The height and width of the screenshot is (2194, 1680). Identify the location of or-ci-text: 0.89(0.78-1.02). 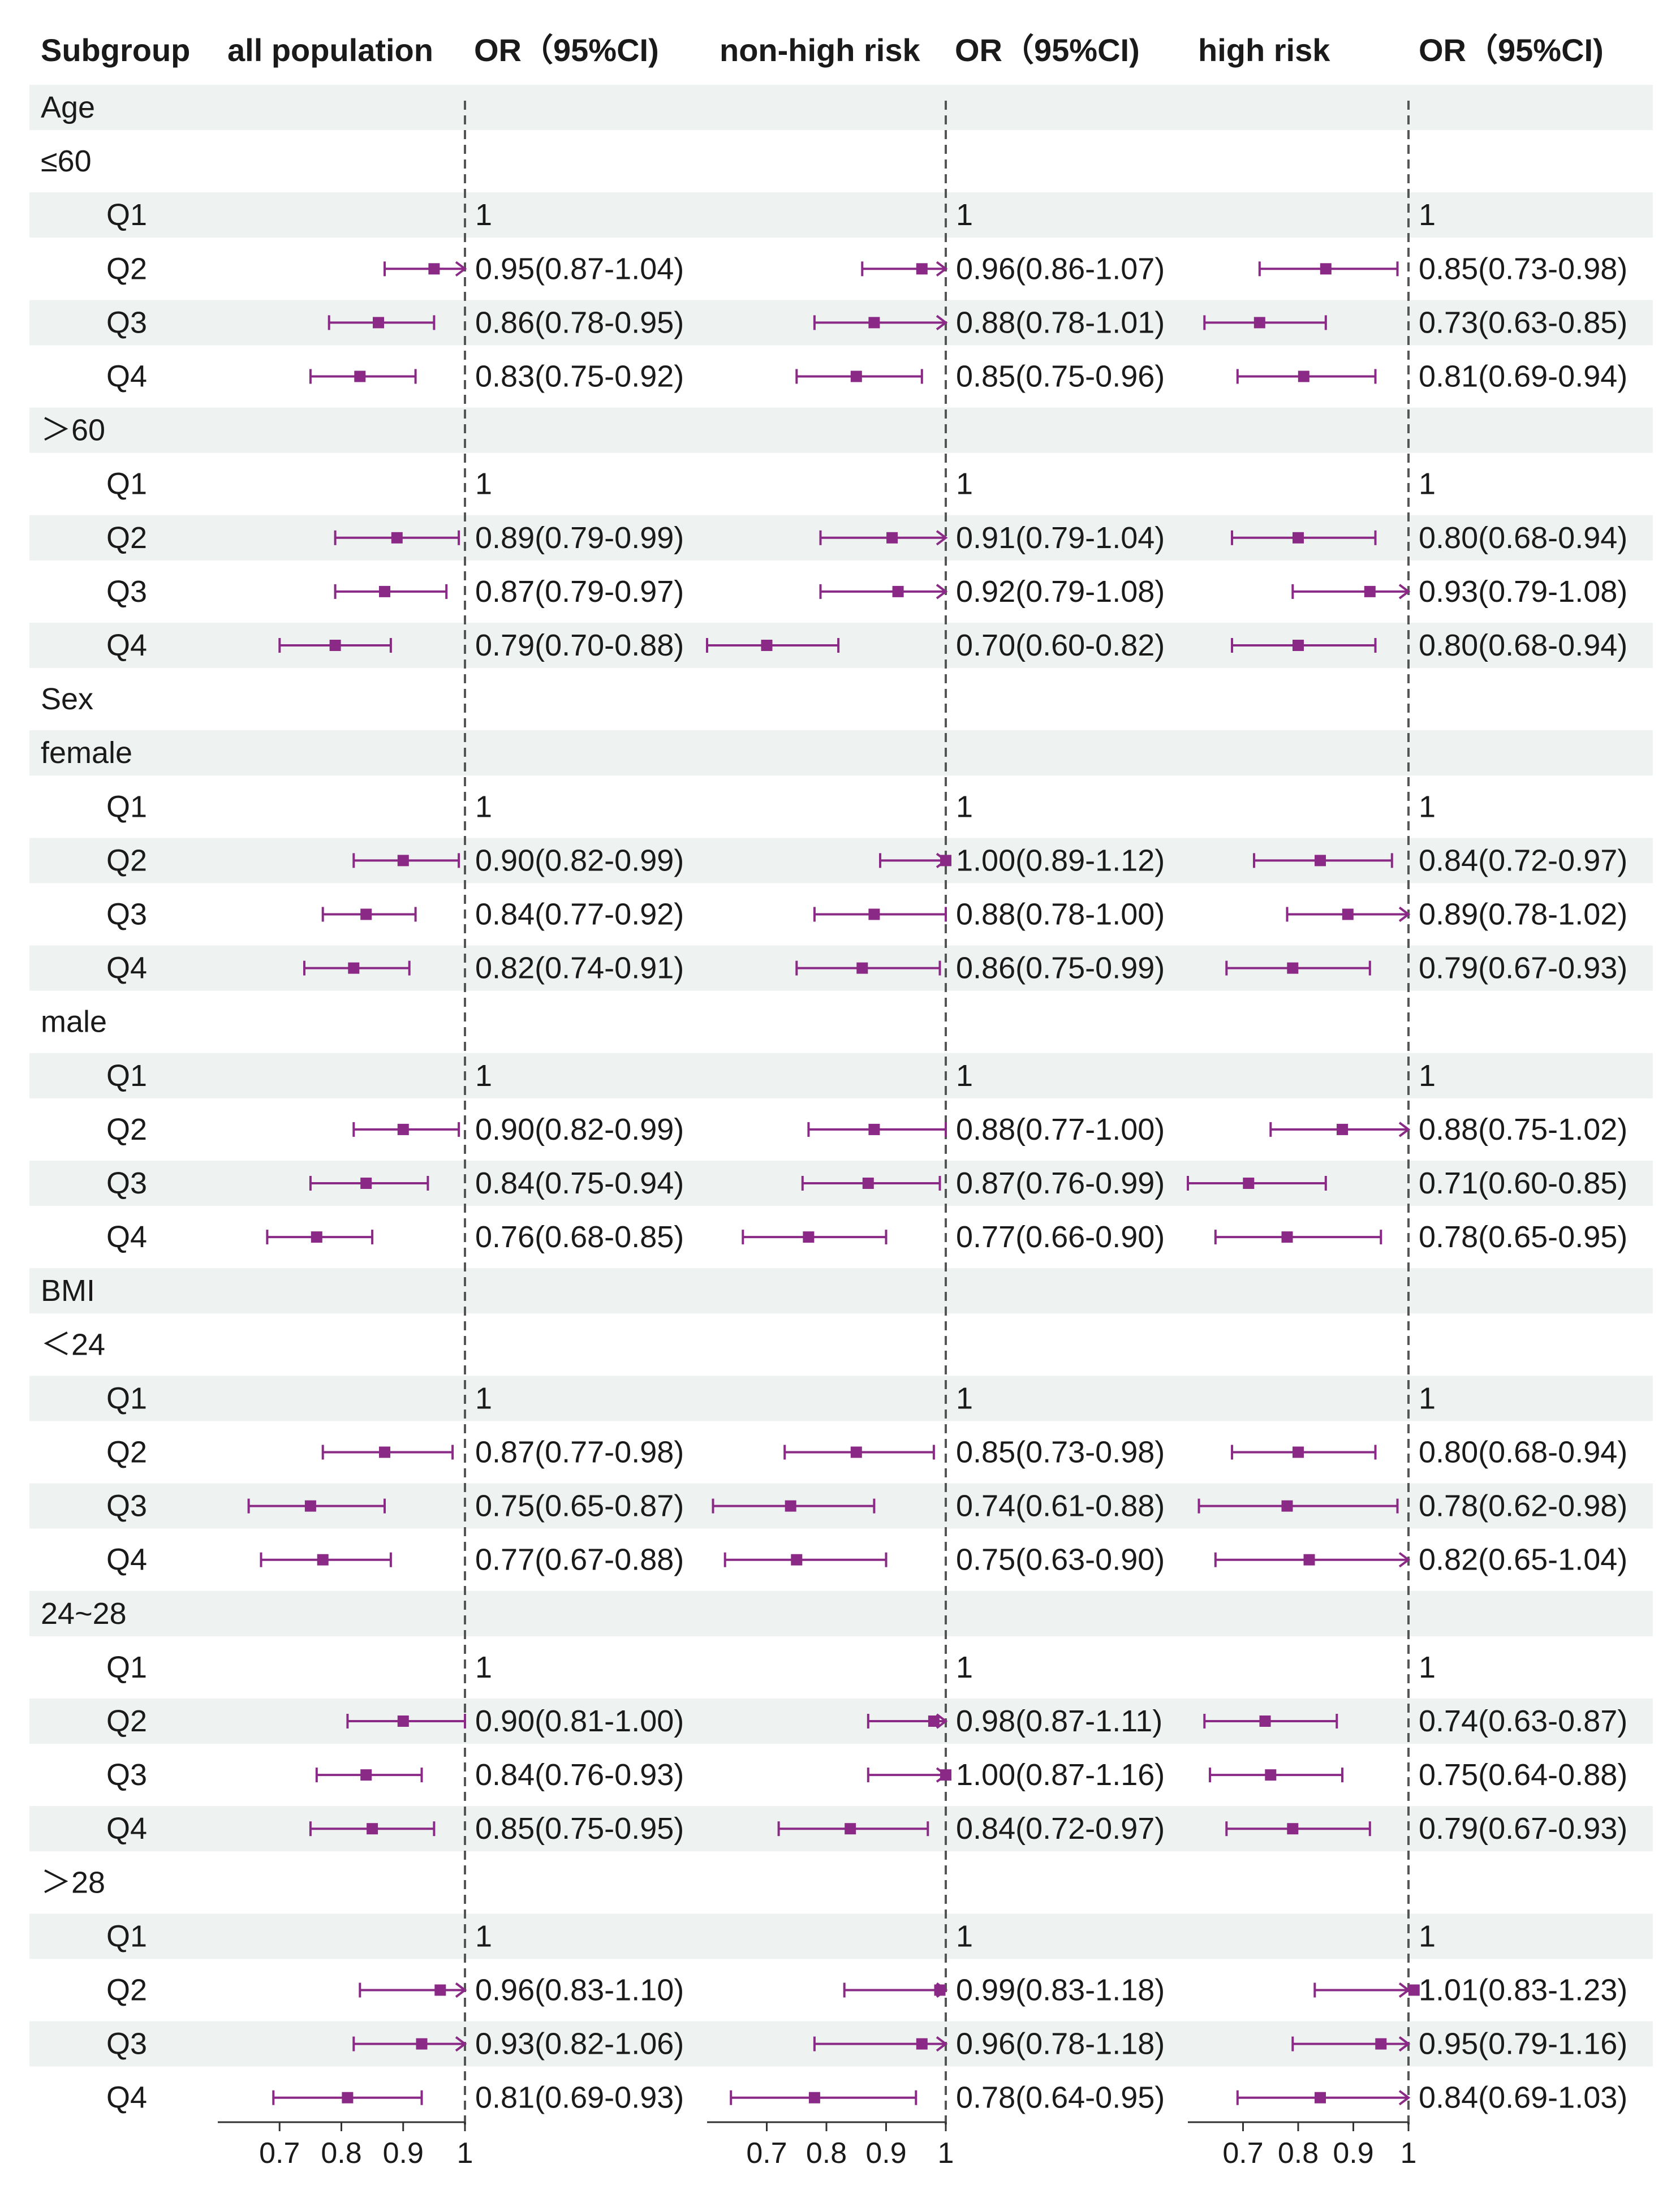
(1523, 915).